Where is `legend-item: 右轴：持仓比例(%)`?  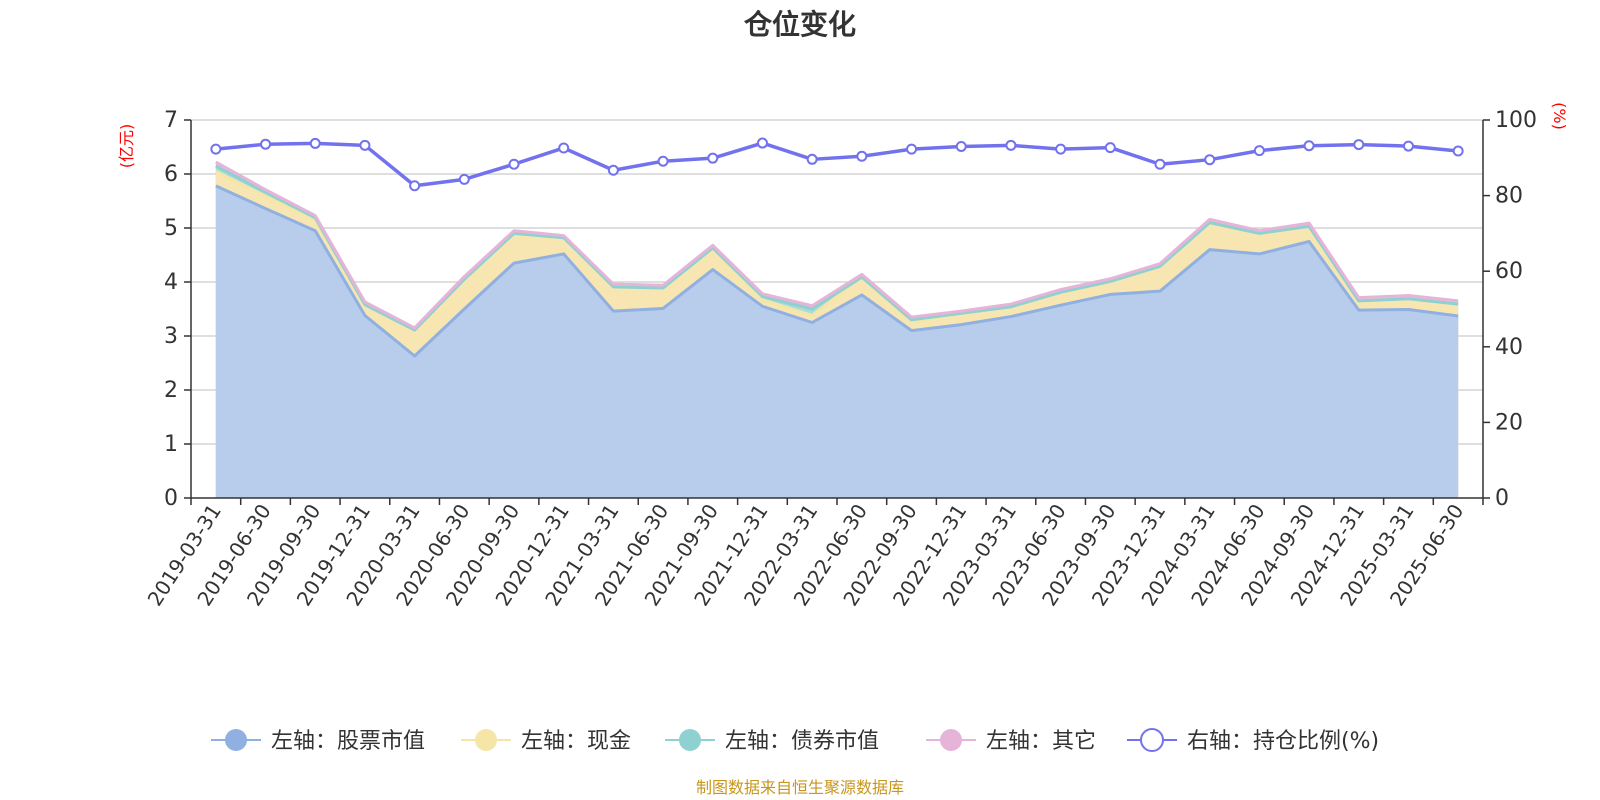
legend-item: 右轴：持仓比例(%) is located at coordinates (1253, 741).